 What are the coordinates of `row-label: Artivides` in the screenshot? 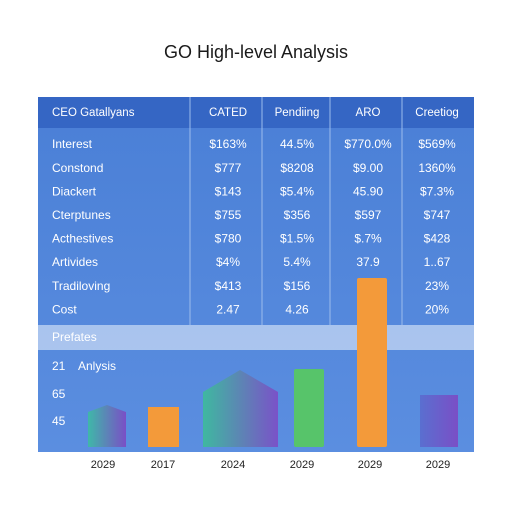 It's located at (75, 262).